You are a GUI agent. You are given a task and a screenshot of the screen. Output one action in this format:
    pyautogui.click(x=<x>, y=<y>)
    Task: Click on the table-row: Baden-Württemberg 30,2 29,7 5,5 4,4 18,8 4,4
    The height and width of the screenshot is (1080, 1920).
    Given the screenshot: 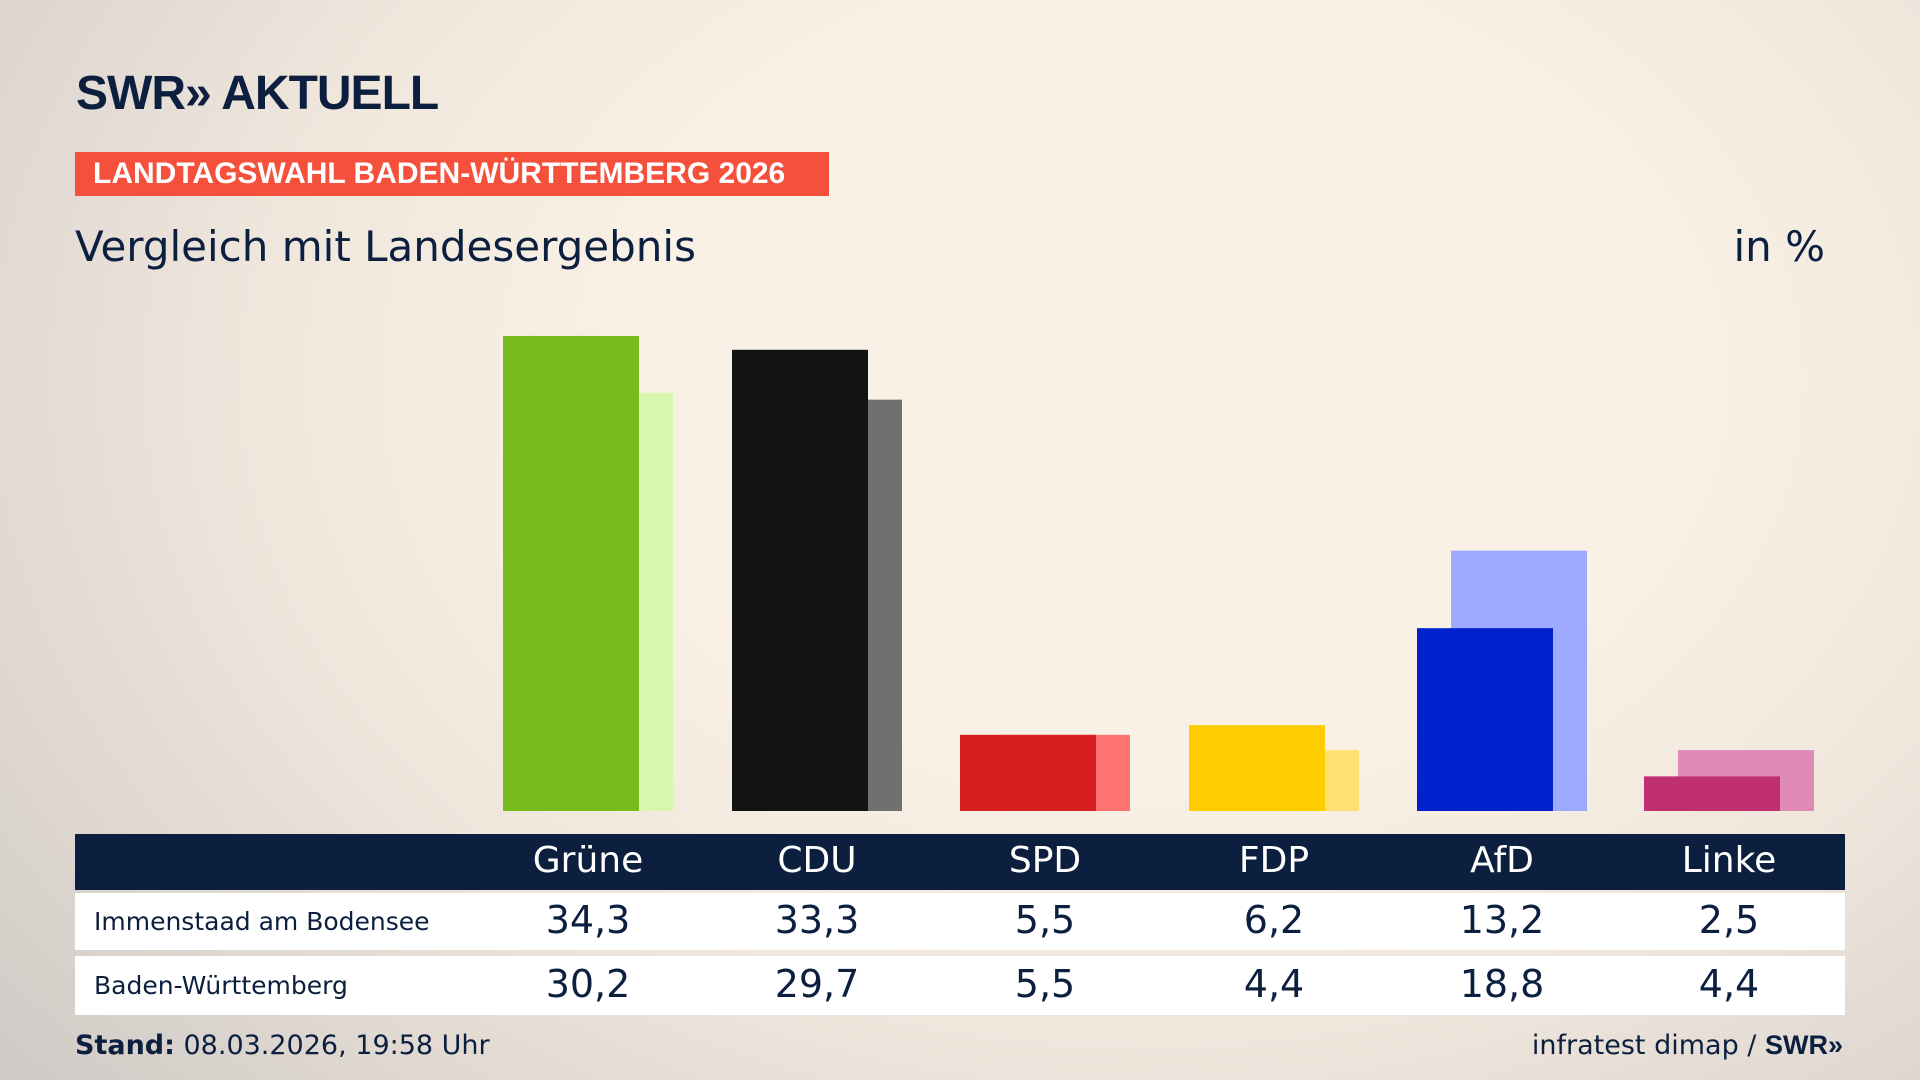 What is the action you would take?
    pyautogui.click(x=960, y=985)
    